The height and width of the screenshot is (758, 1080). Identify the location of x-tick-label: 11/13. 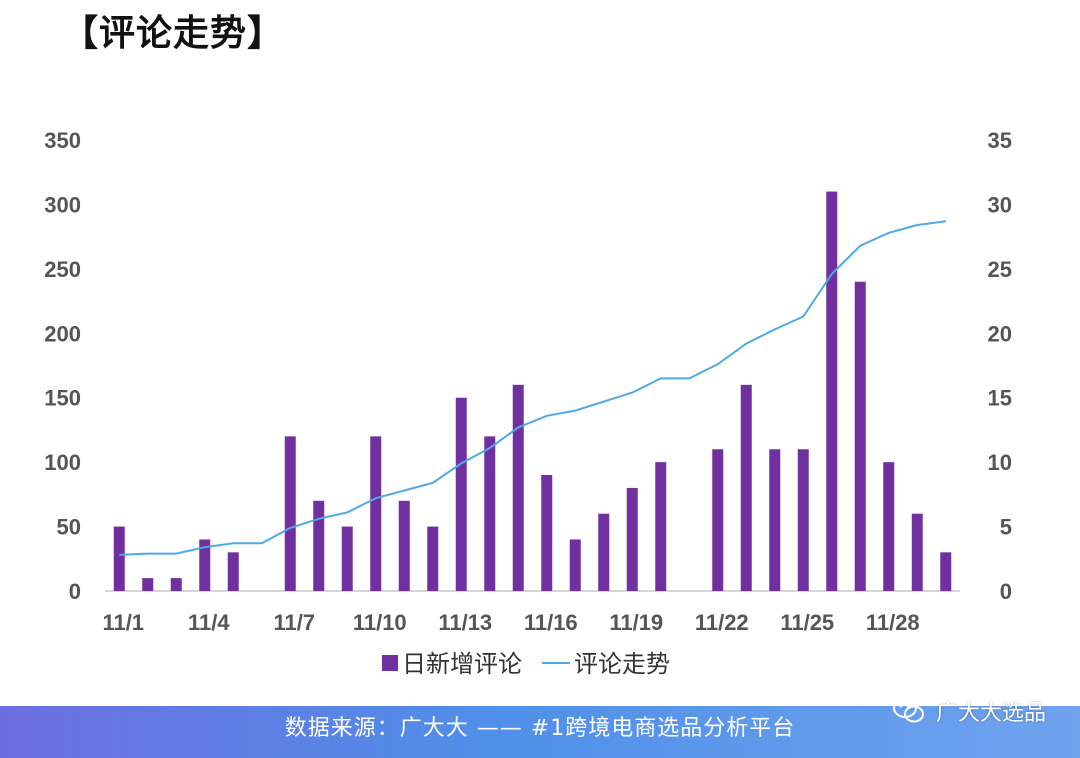
(465, 622).